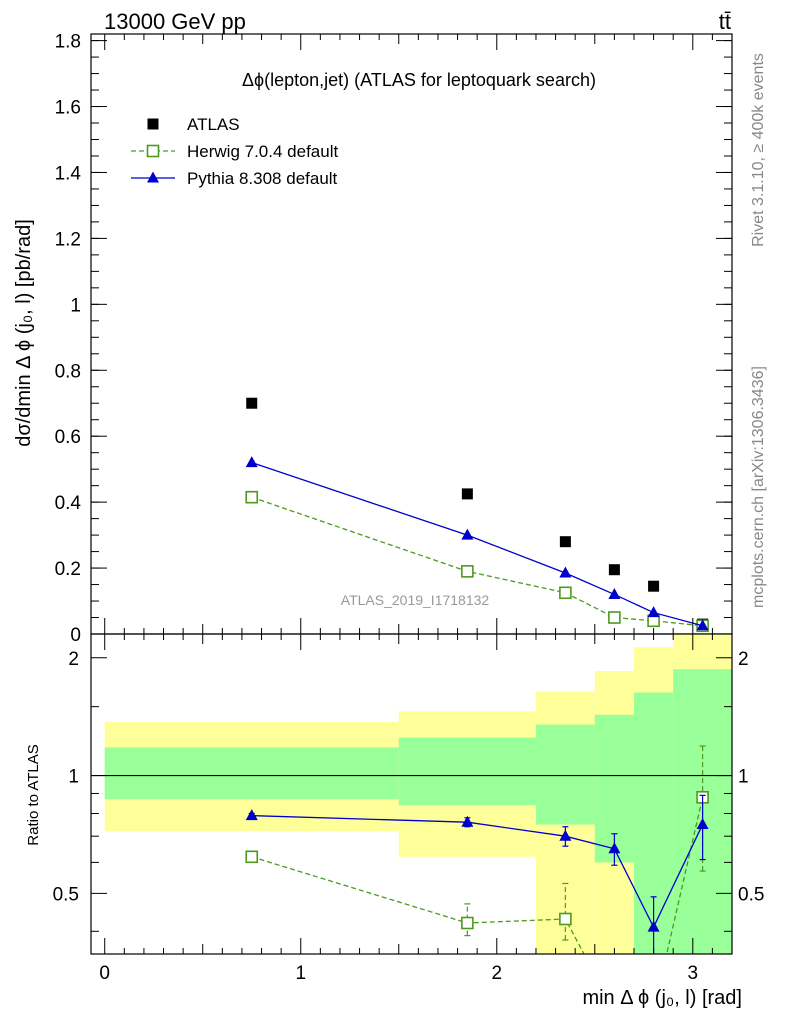 The height and width of the screenshot is (1024, 786). Describe the element at coordinates (743, 777) in the screenshot. I see `ratio-y-tick-label-right: 1` at that location.